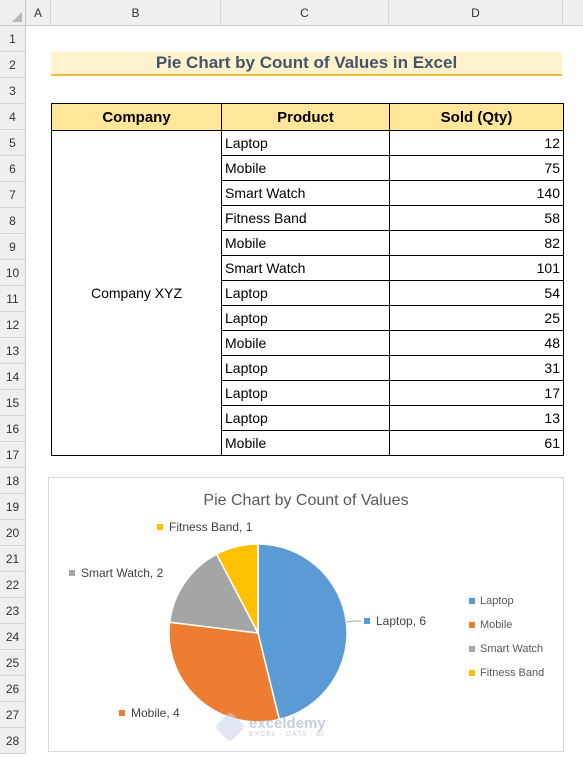 The height and width of the screenshot is (764, 583). What do you see at coordinates (13, 117) in the screenshot?
I see `row-header-4: 4` at bounding box center [13, 117].